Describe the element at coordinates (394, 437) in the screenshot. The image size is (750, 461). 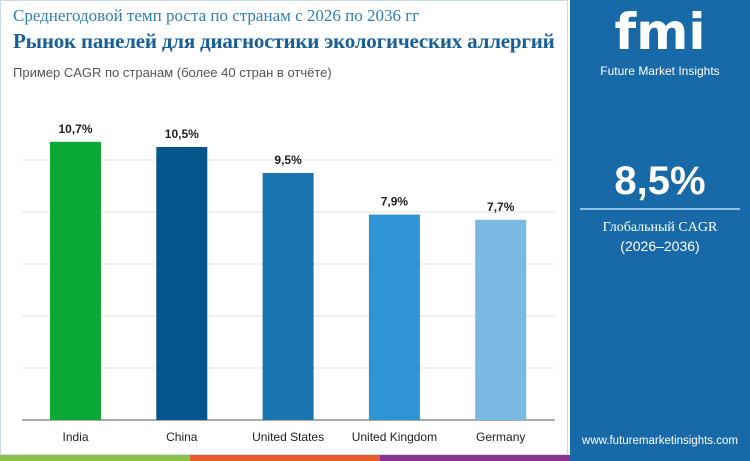
I see `category-label: United Kingdom` at that location.